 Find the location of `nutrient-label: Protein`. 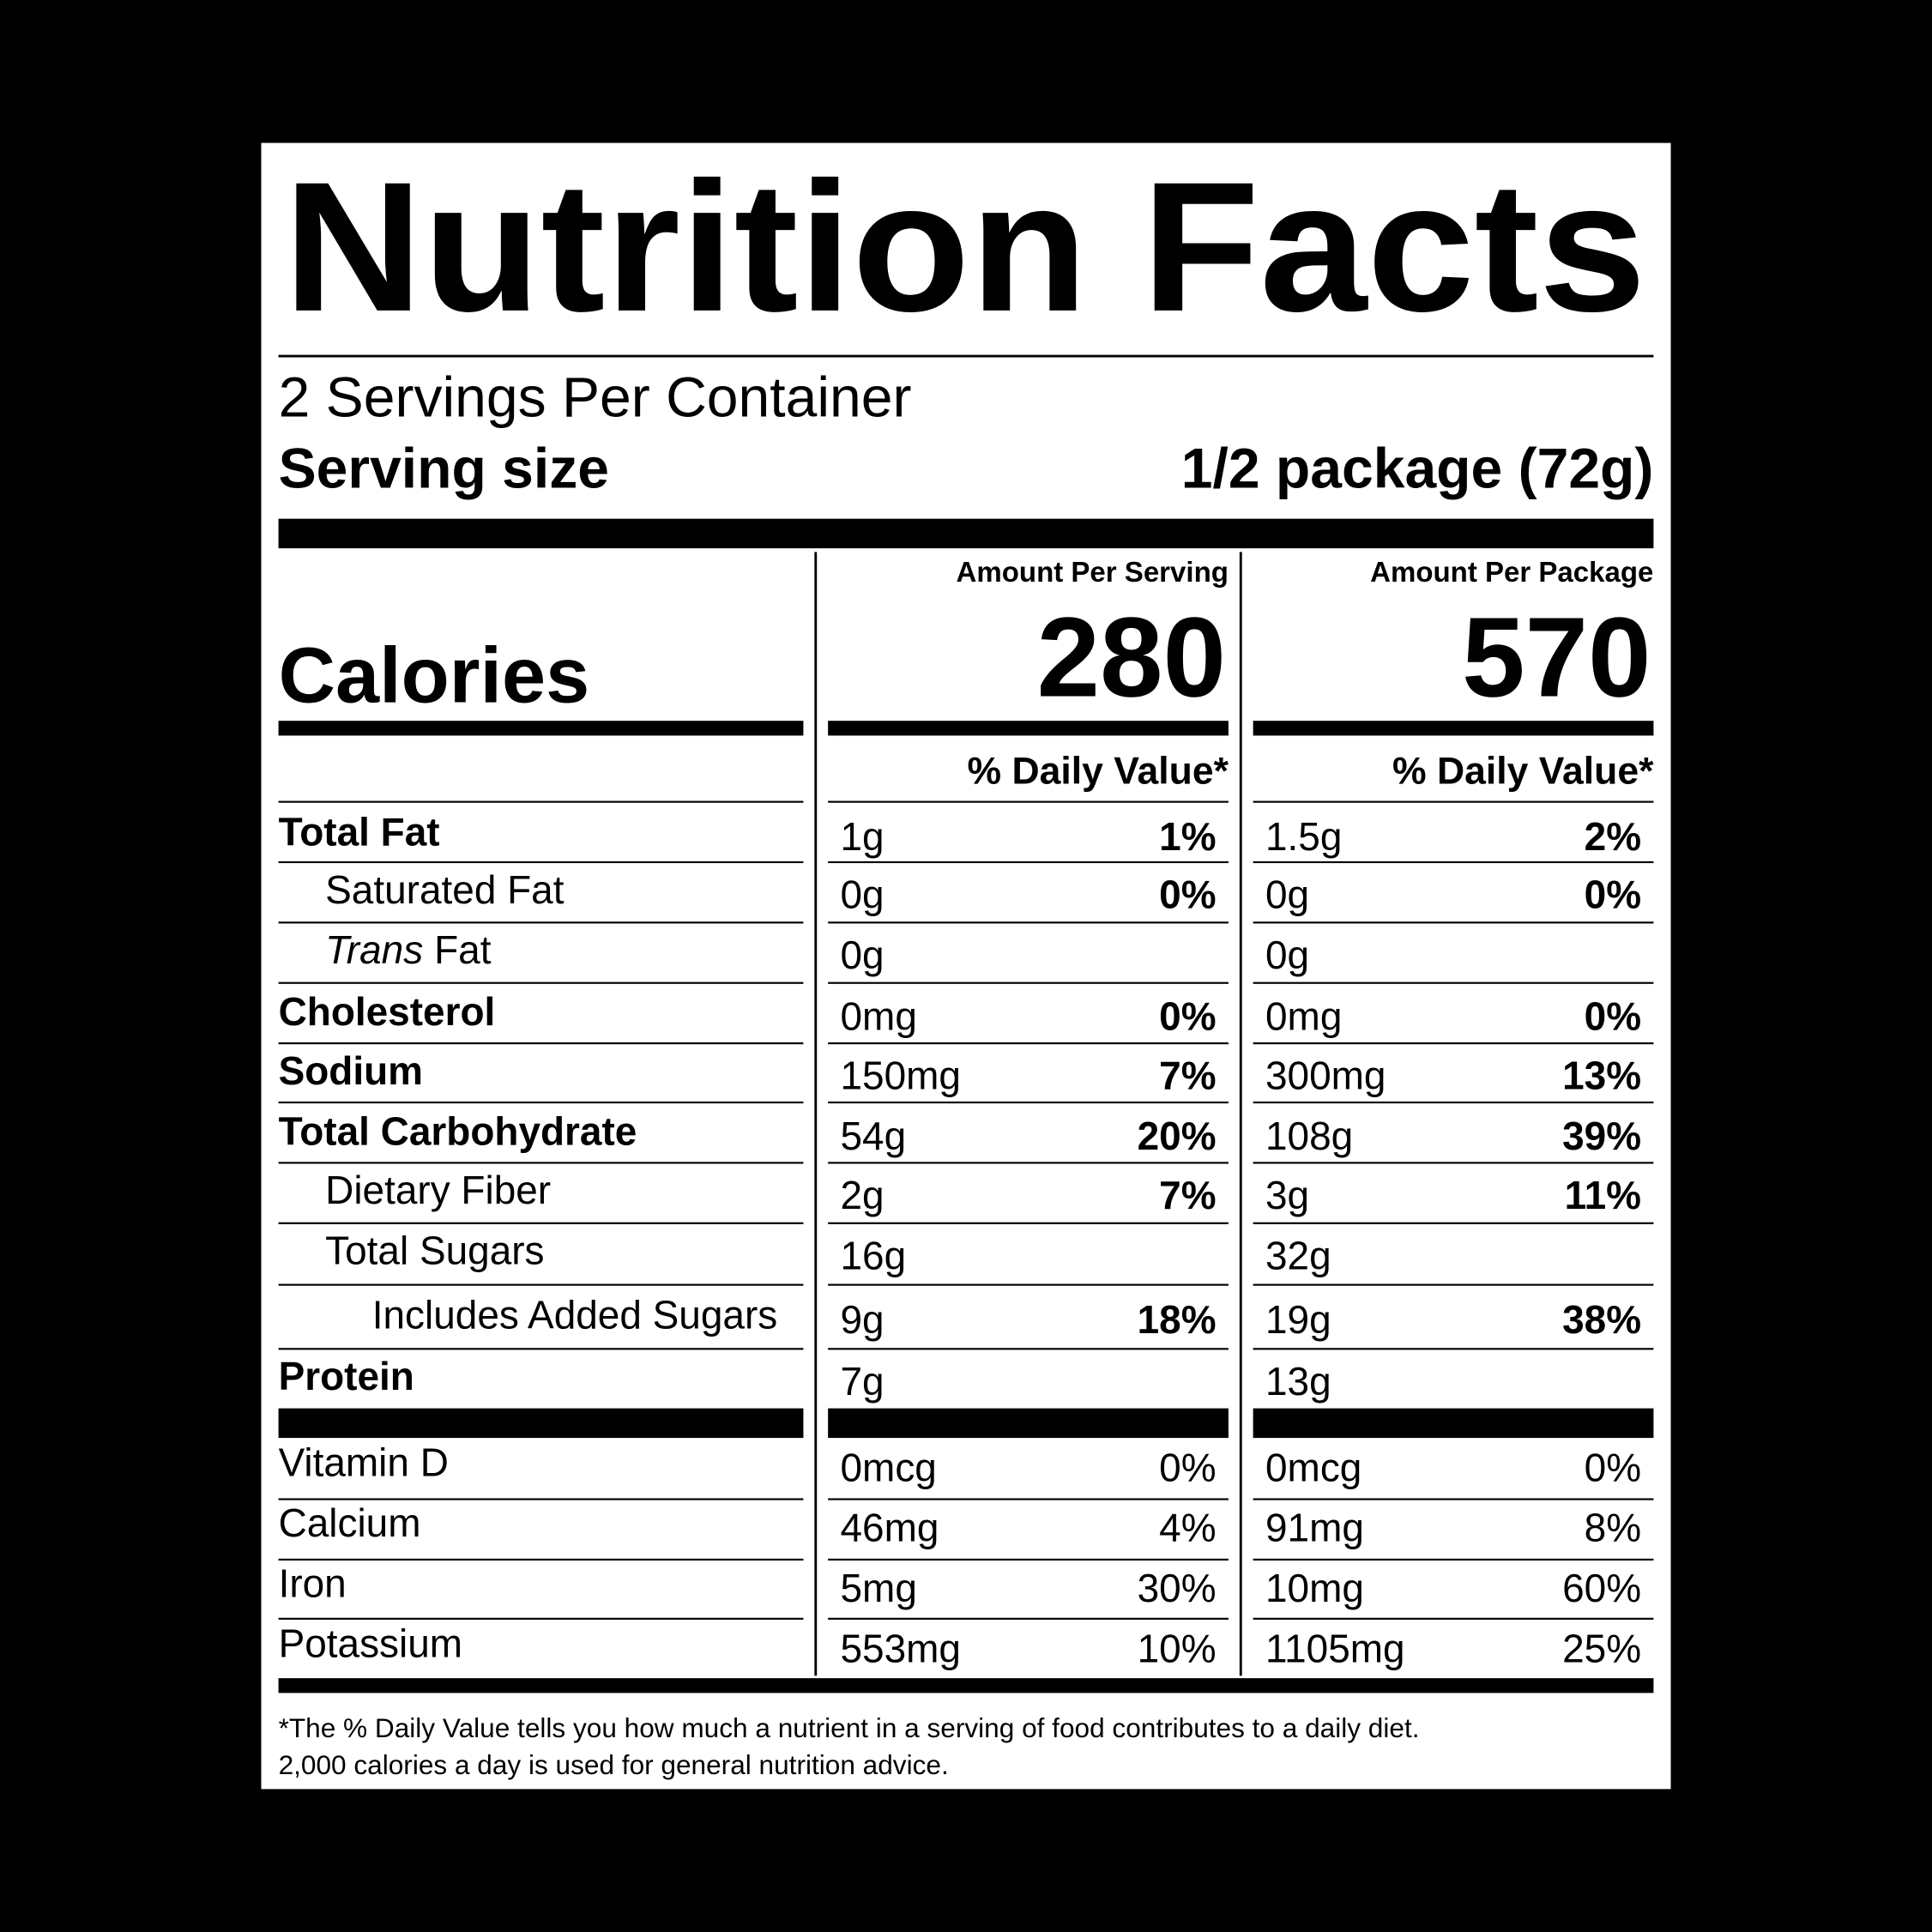

nutrient-label: Protein is located at coordinates (346, 1376).